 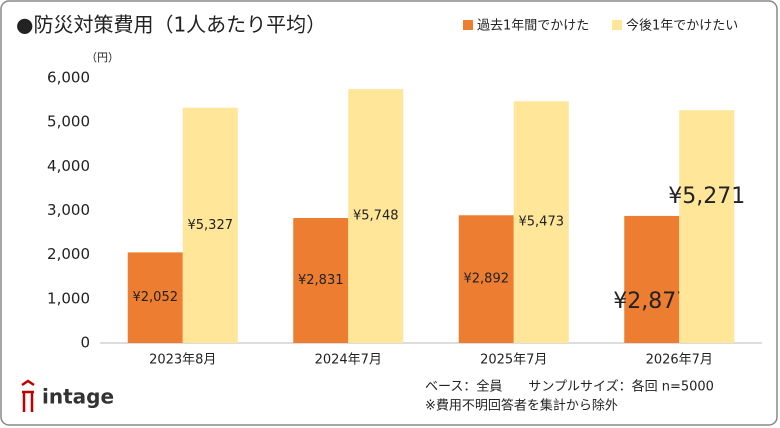 What do you see at coordinates (182, 360) in the screenshot?
I see `x-tick-label: 2023年8月` at bounding box center [182, 360].